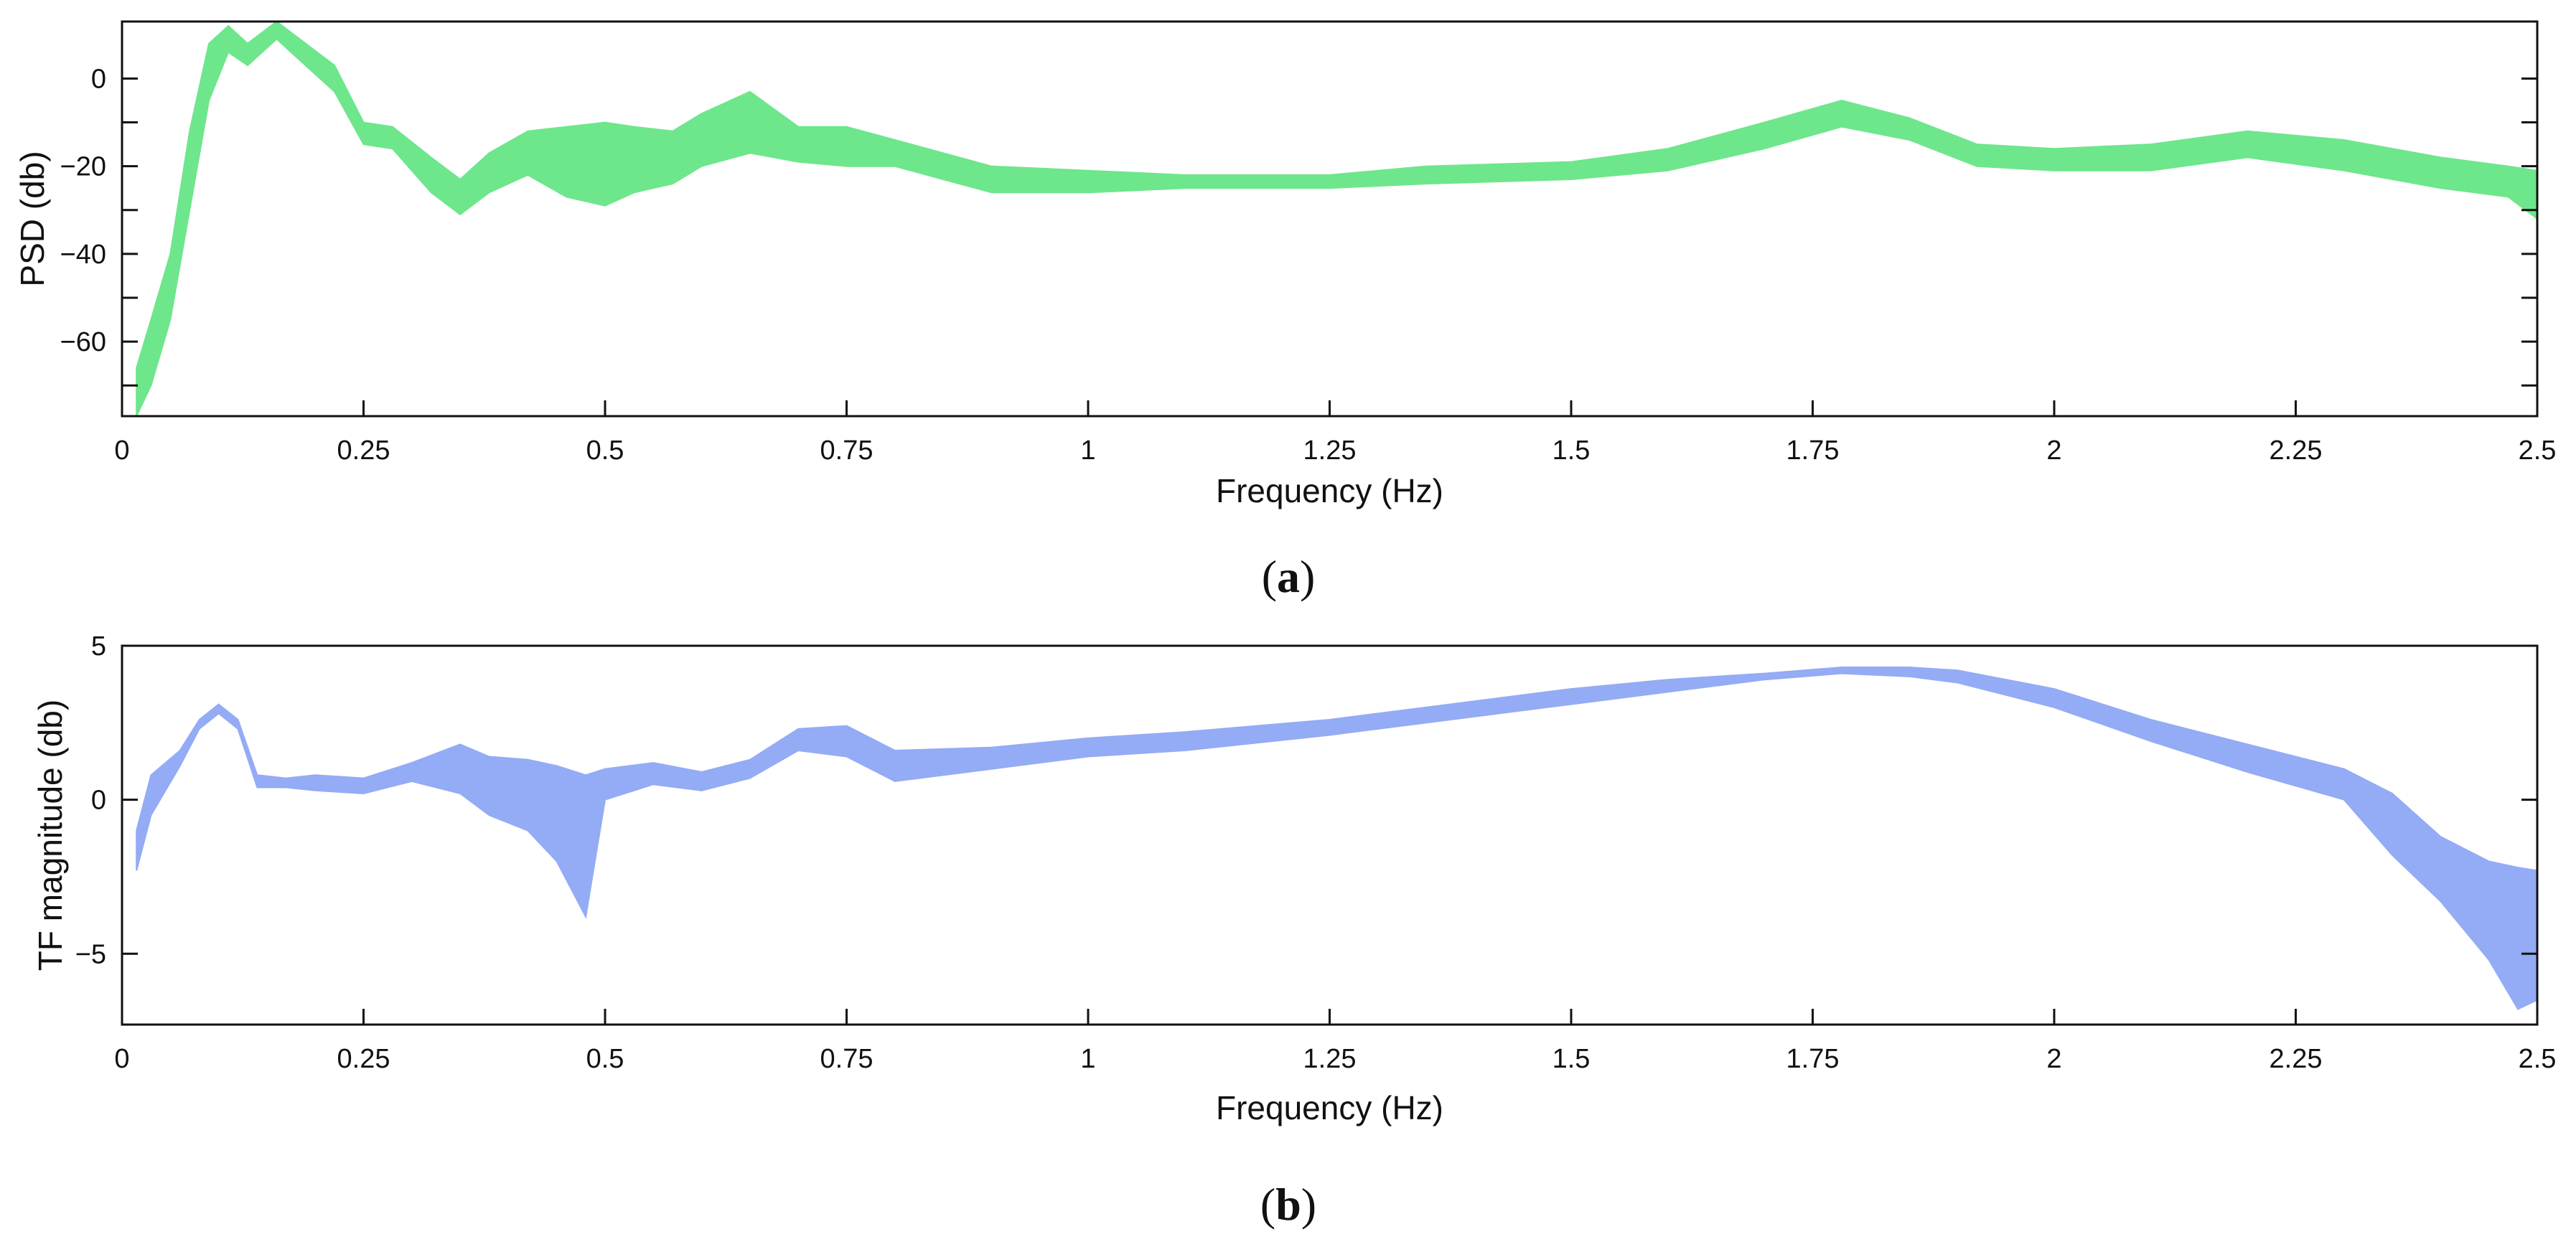 The width and height of the screenshot is (2576, 1247). I want to click on psd-x-tick-label: 1.25, so click(1330, 451).